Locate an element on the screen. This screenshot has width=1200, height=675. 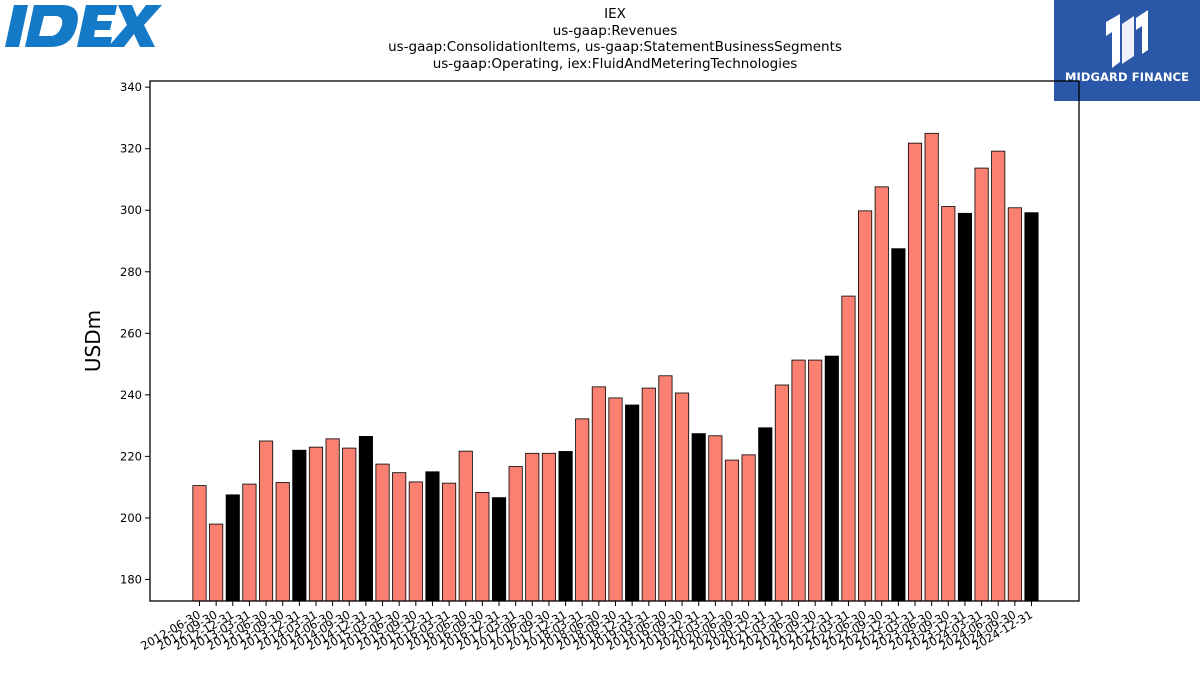
y-tick-label: 220 is located at coordinates (131, 456).